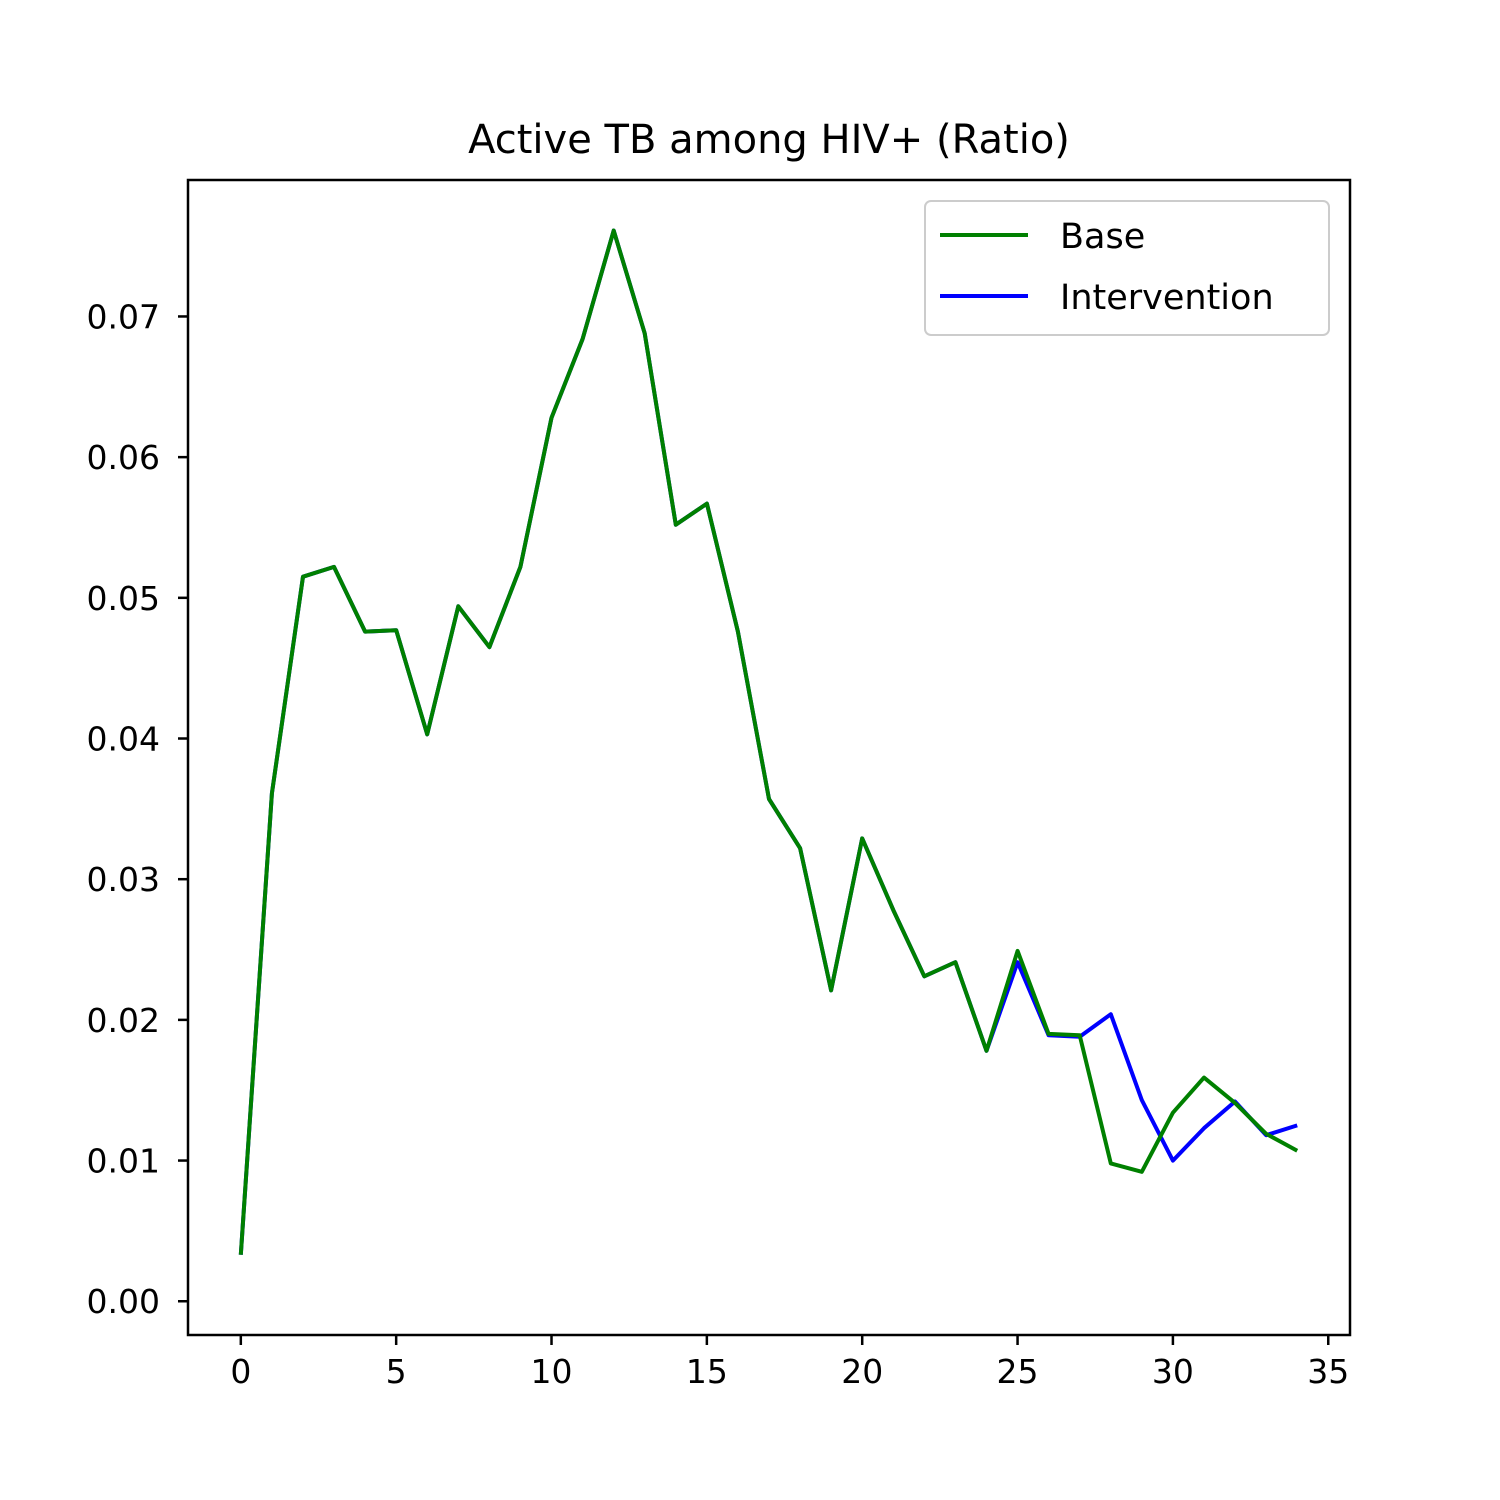 The width and height of the screenshot is (1500, 1500). Describe the element at coordinates (123, 1020) in the screenshot. I see `y-tick-label: 0.02` at that location.